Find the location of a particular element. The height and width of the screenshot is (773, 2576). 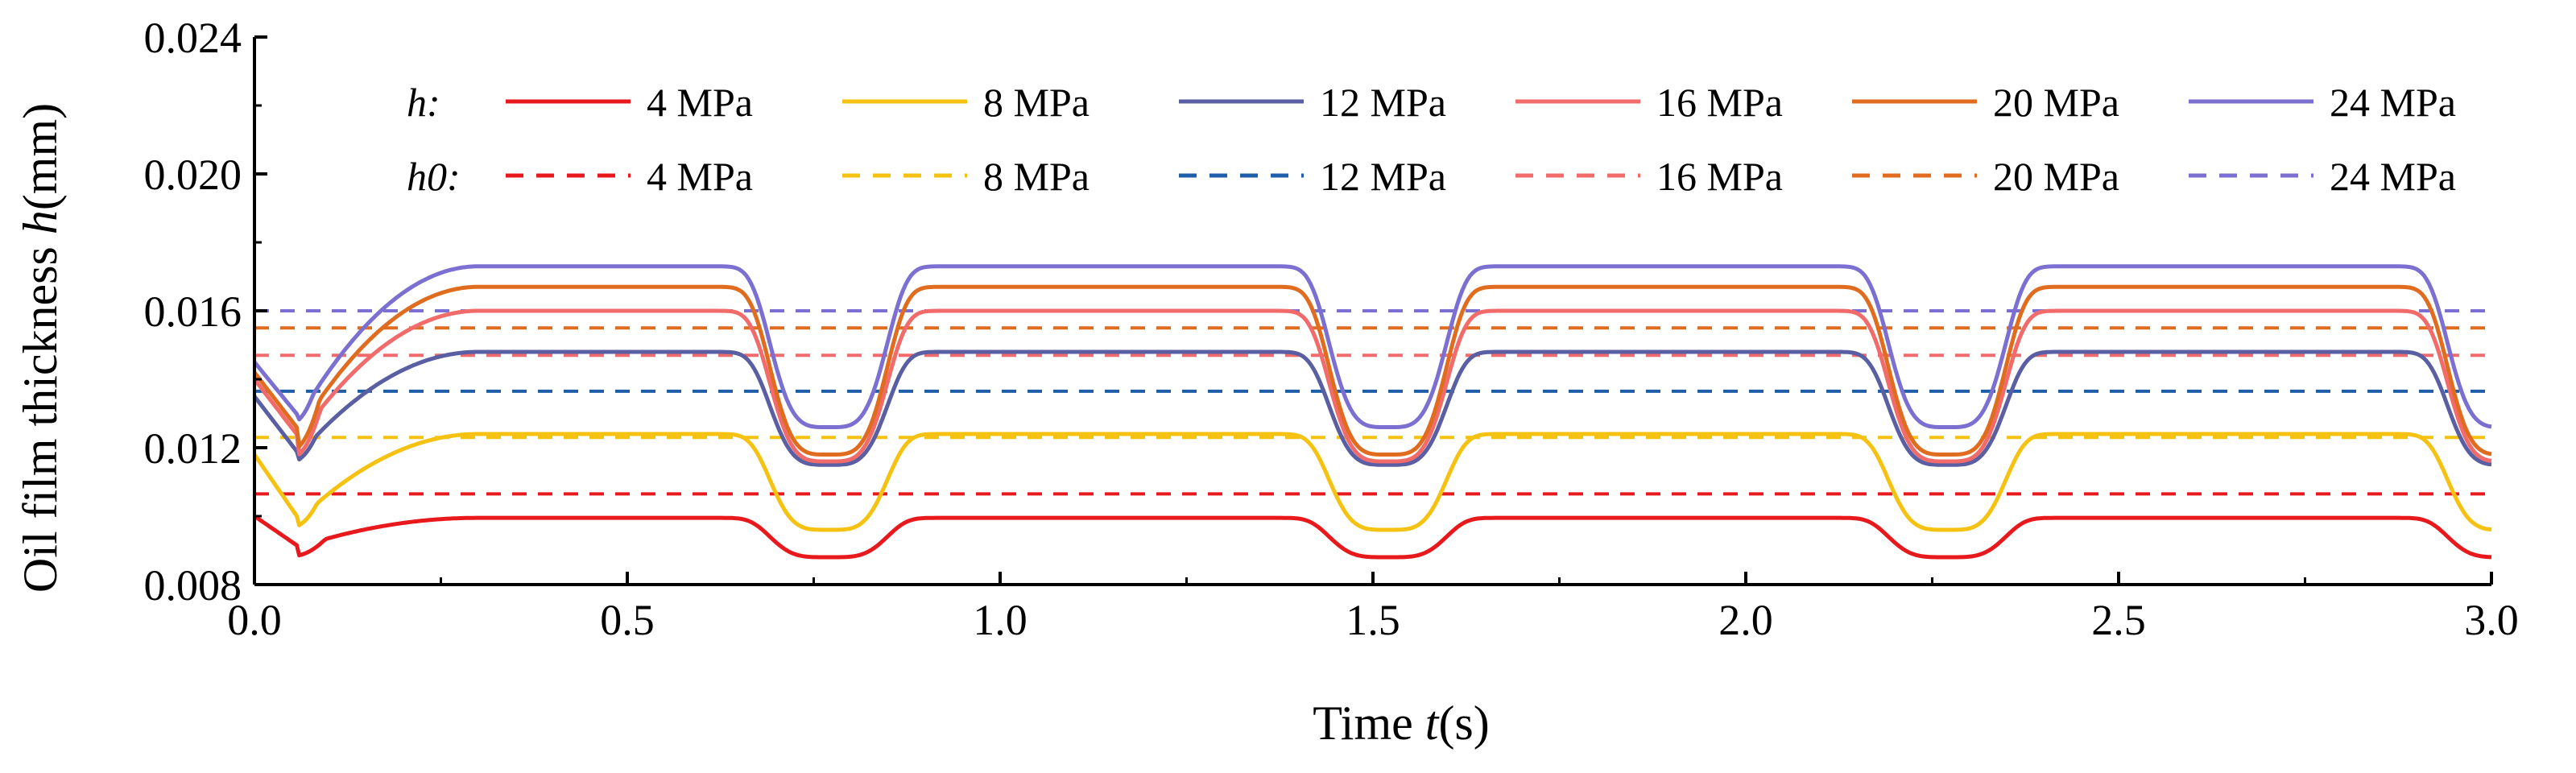

y-tick-label: 0.020 is located at coordinates (193, 175).